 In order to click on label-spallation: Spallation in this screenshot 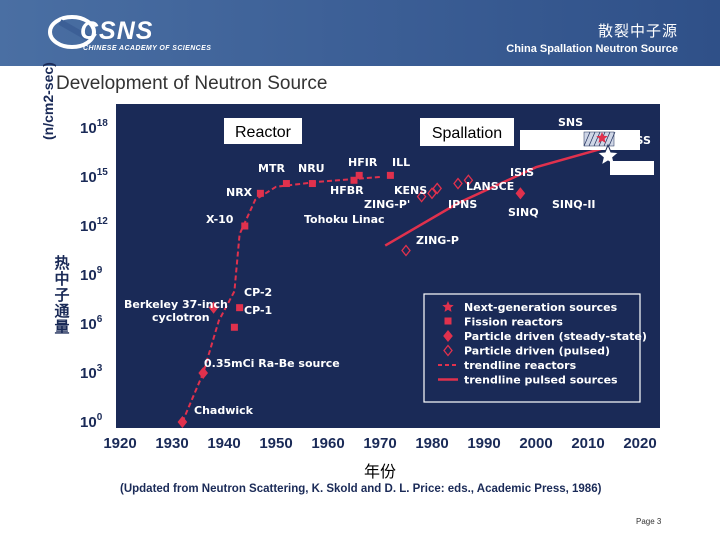, I will do `click(467, 133)`.